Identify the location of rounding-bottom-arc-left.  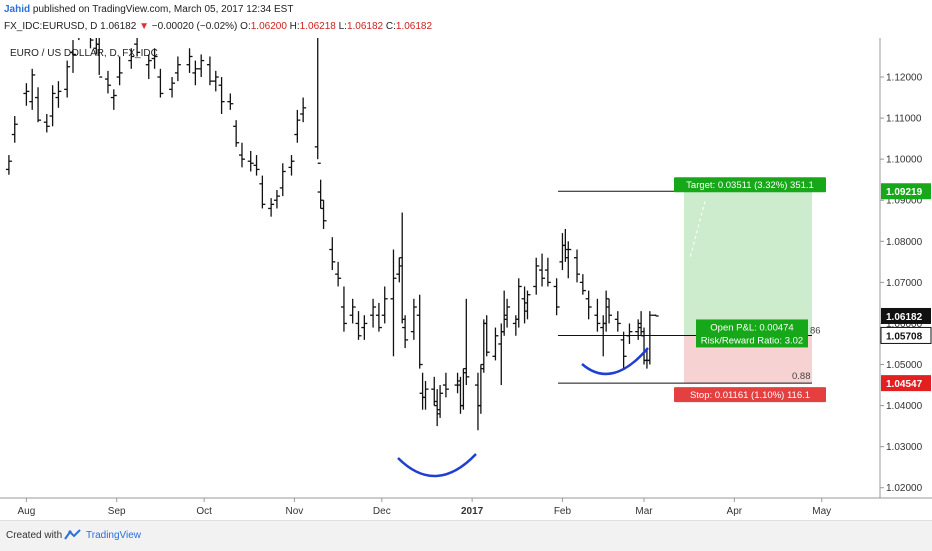
(437, 465).